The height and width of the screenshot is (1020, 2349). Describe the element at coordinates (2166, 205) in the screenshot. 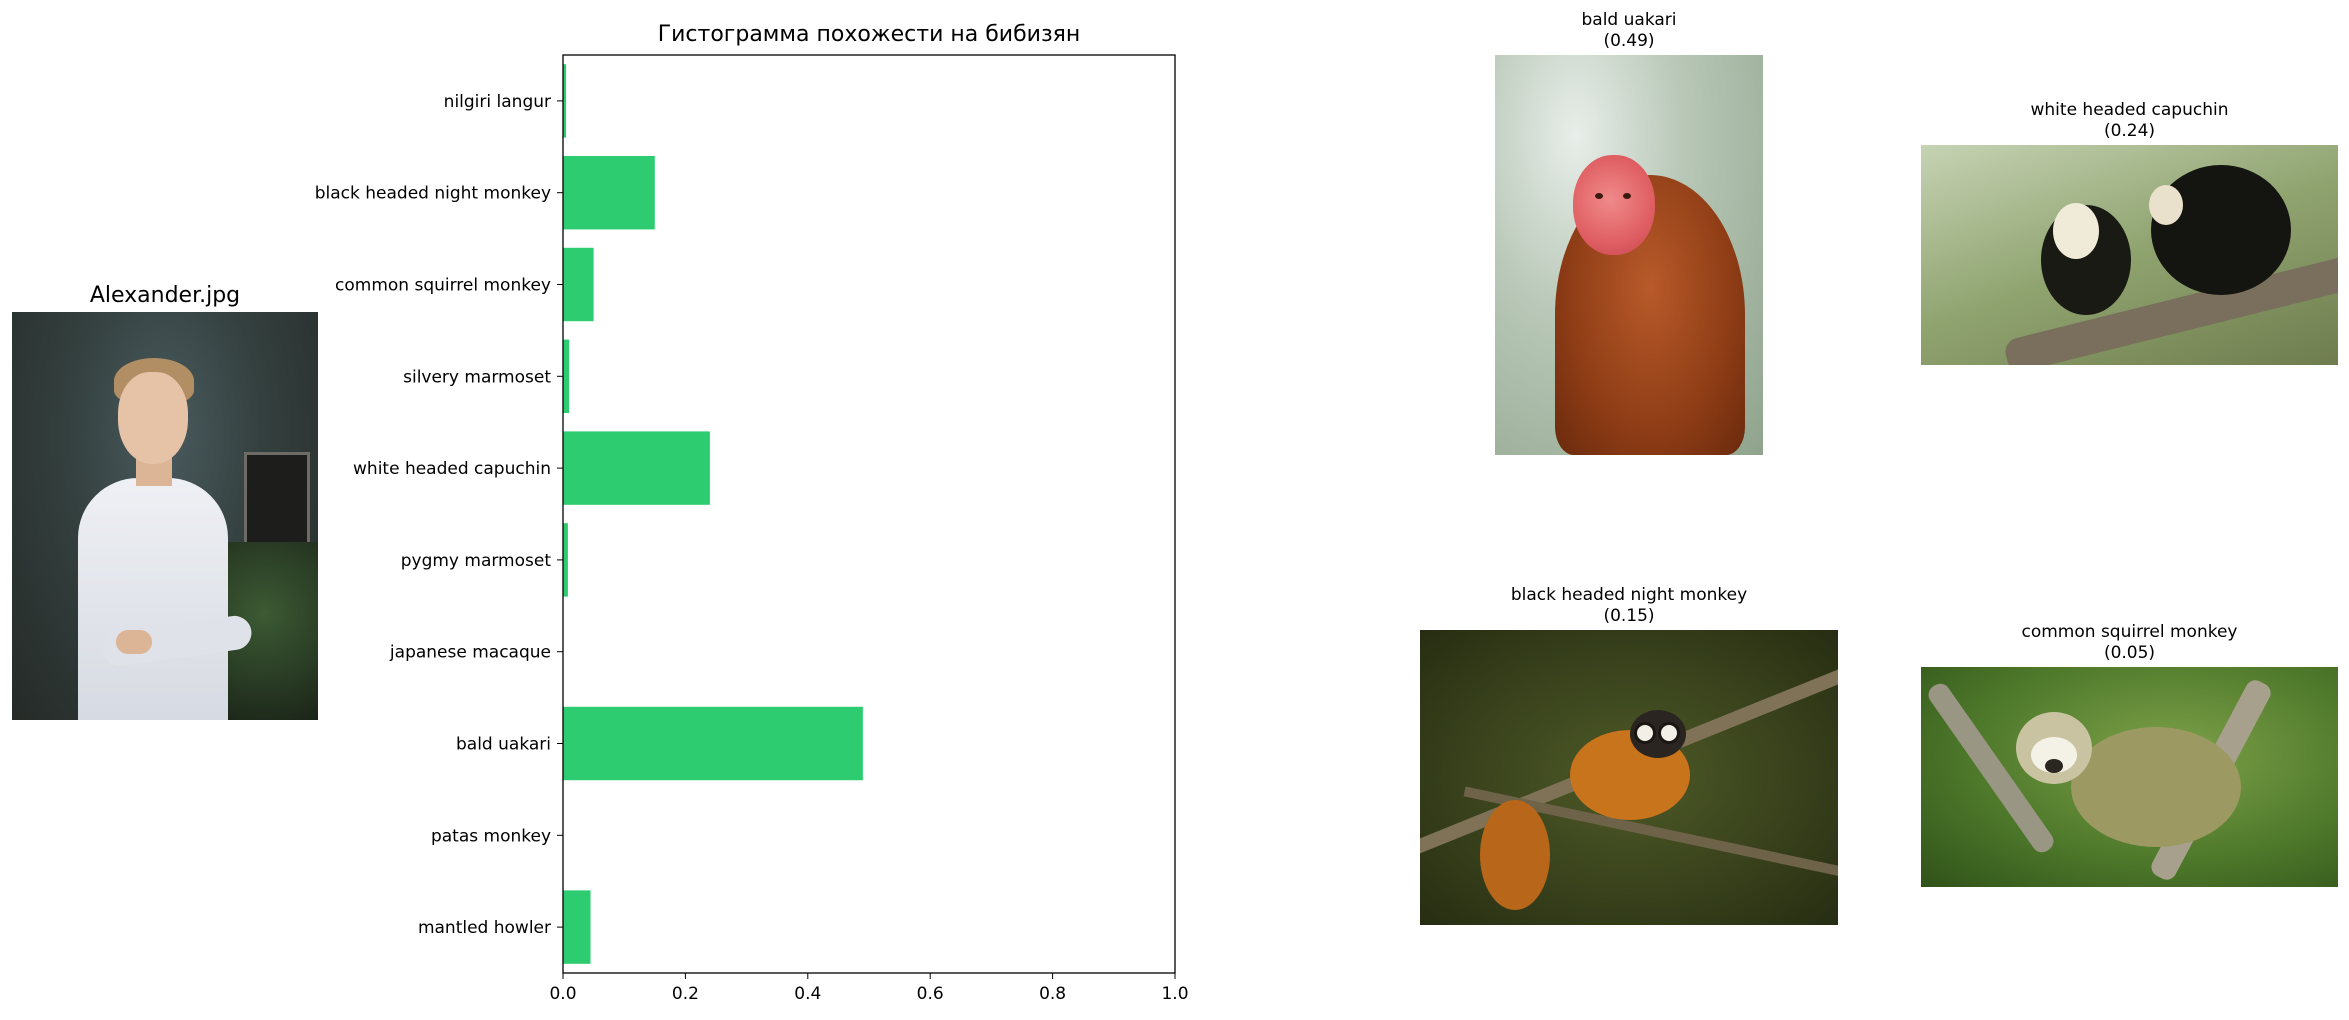

I see `capuchin-face-small` at that location.